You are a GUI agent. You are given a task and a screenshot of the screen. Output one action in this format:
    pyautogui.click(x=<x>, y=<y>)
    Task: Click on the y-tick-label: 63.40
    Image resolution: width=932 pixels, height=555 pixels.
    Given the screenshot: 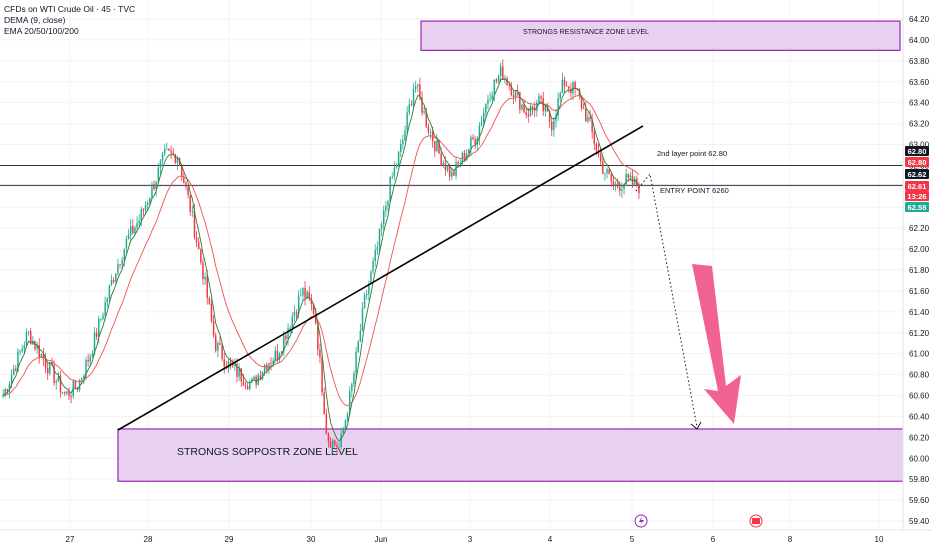 What is the action you would take?
    pyautogui.click(x=919, y=103)
    